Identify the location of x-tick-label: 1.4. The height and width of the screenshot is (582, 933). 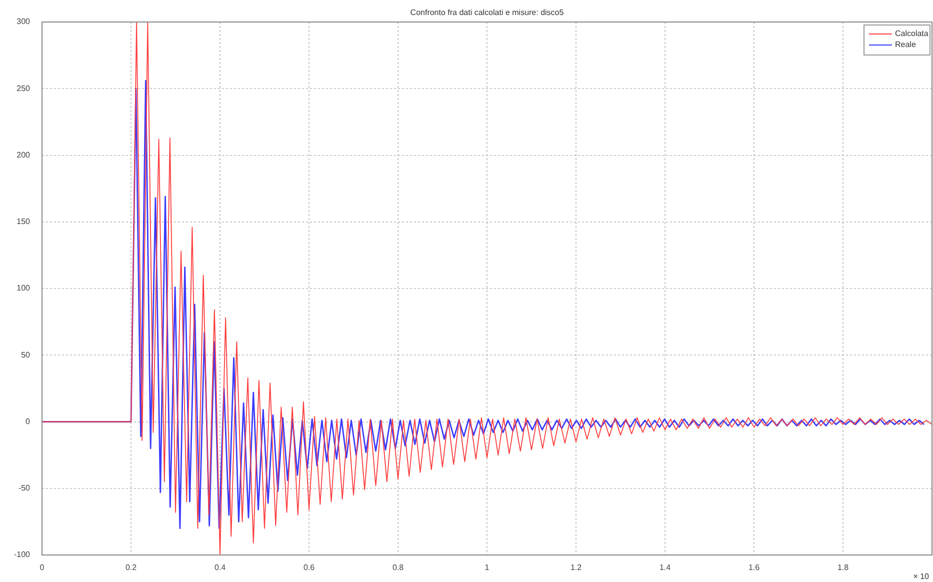
(665, 567).